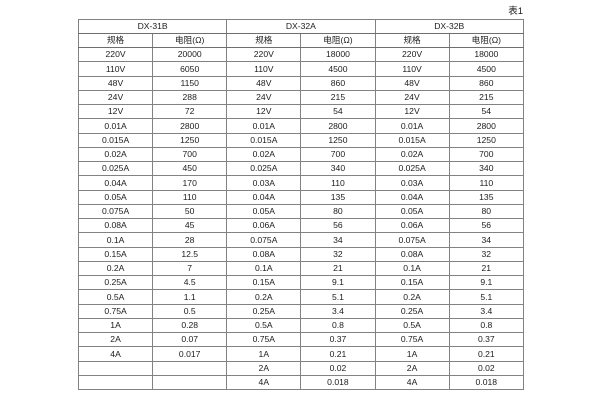  What do you see at coordinates (190, 69) in the screenshot?
I see `resistance-cell: 6050` at bounding box center [190, 69].